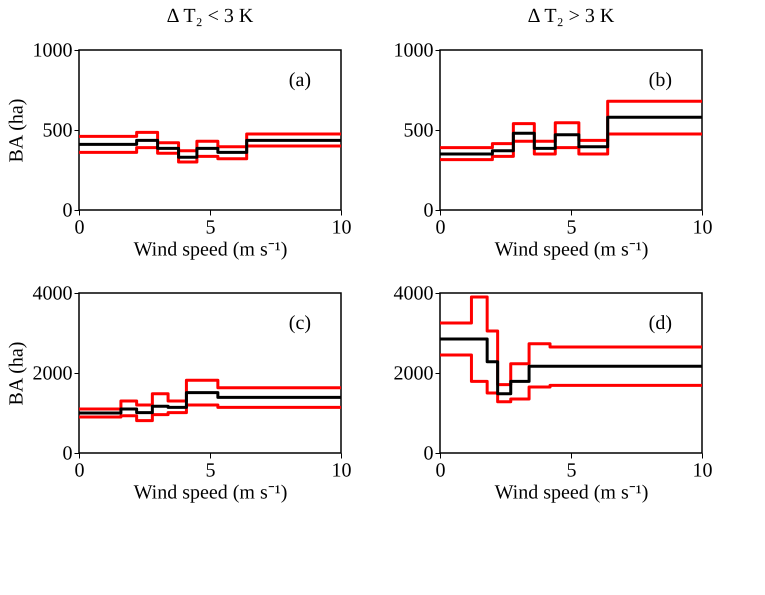 The image size is (765, 595). What do you see at coordinates (660, 80) in the screenshot?
I see `annotation: (b)` at bounding box center [660, 80].